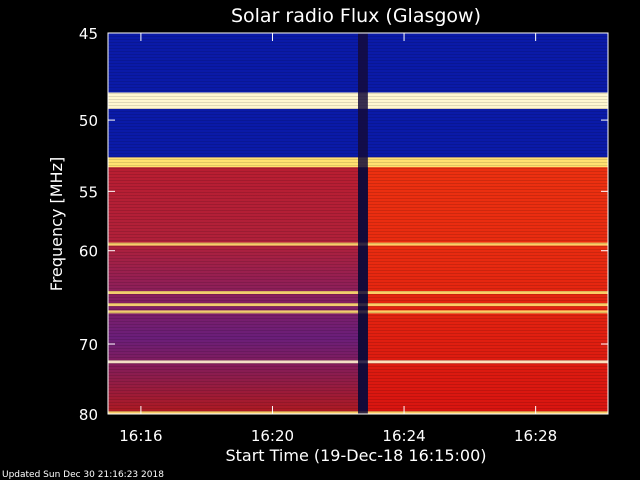 This screenshot has width=640, height=480. I want to click on y-tick-label-60: 60, so click(88, 252).